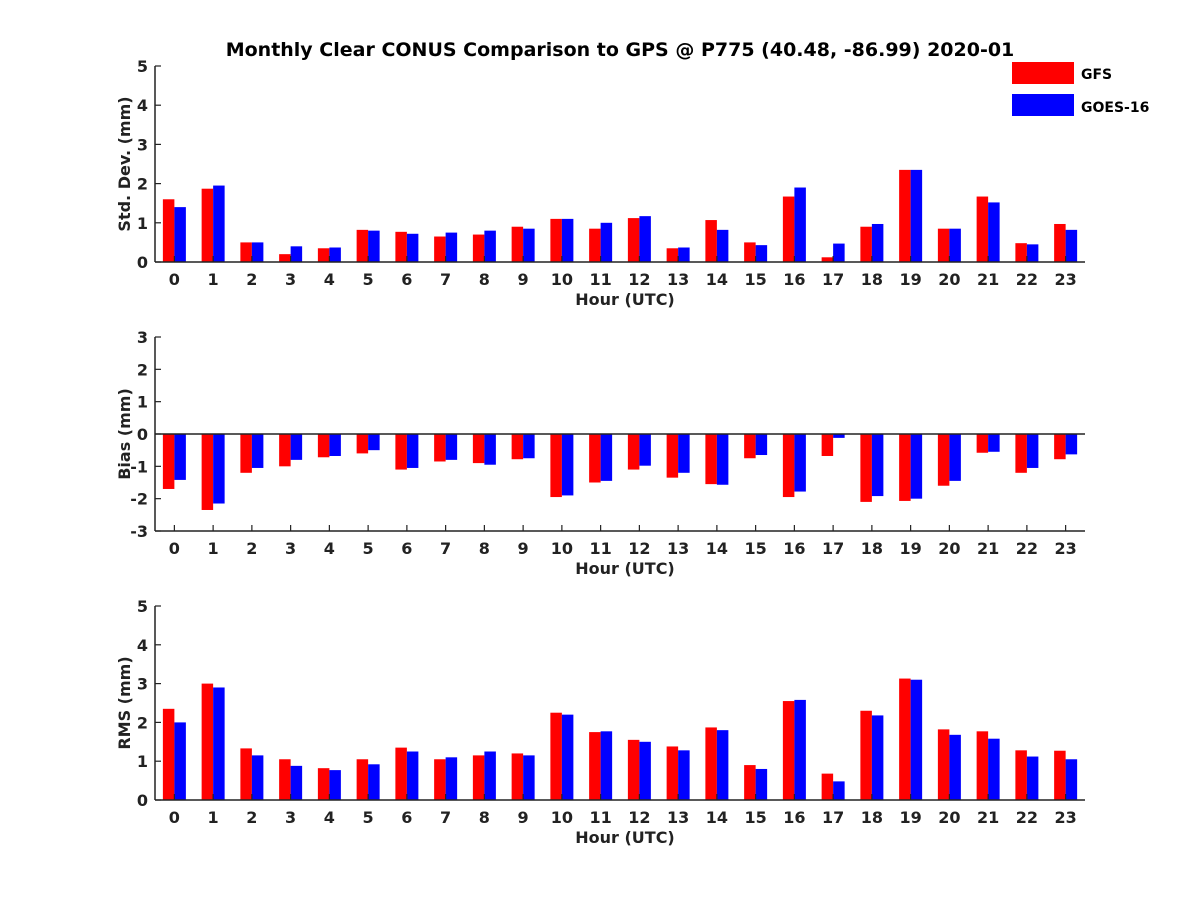 Image resolution: width=1200 pixels, height=900 pixels. I want to click on rms-bar-gfs-h6, so click(401, 773).